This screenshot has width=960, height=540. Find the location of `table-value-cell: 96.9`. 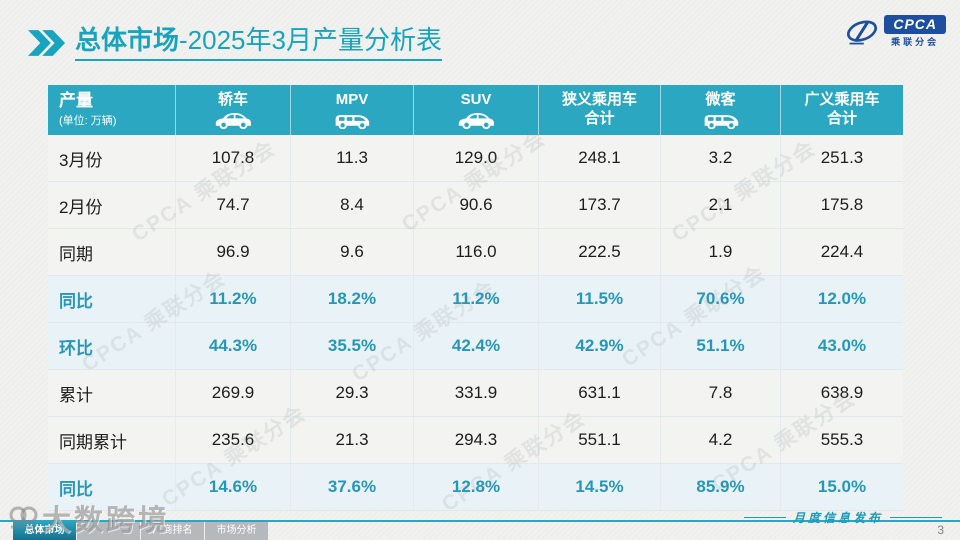

table-value-cell: 96.9 is located at coordinates (232, 252).